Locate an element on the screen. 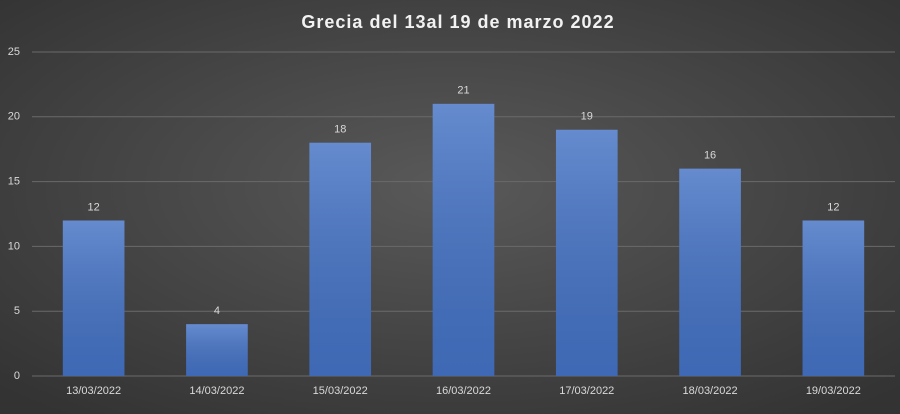  y-tick-label: 10 is located at coordinates (14, 246).